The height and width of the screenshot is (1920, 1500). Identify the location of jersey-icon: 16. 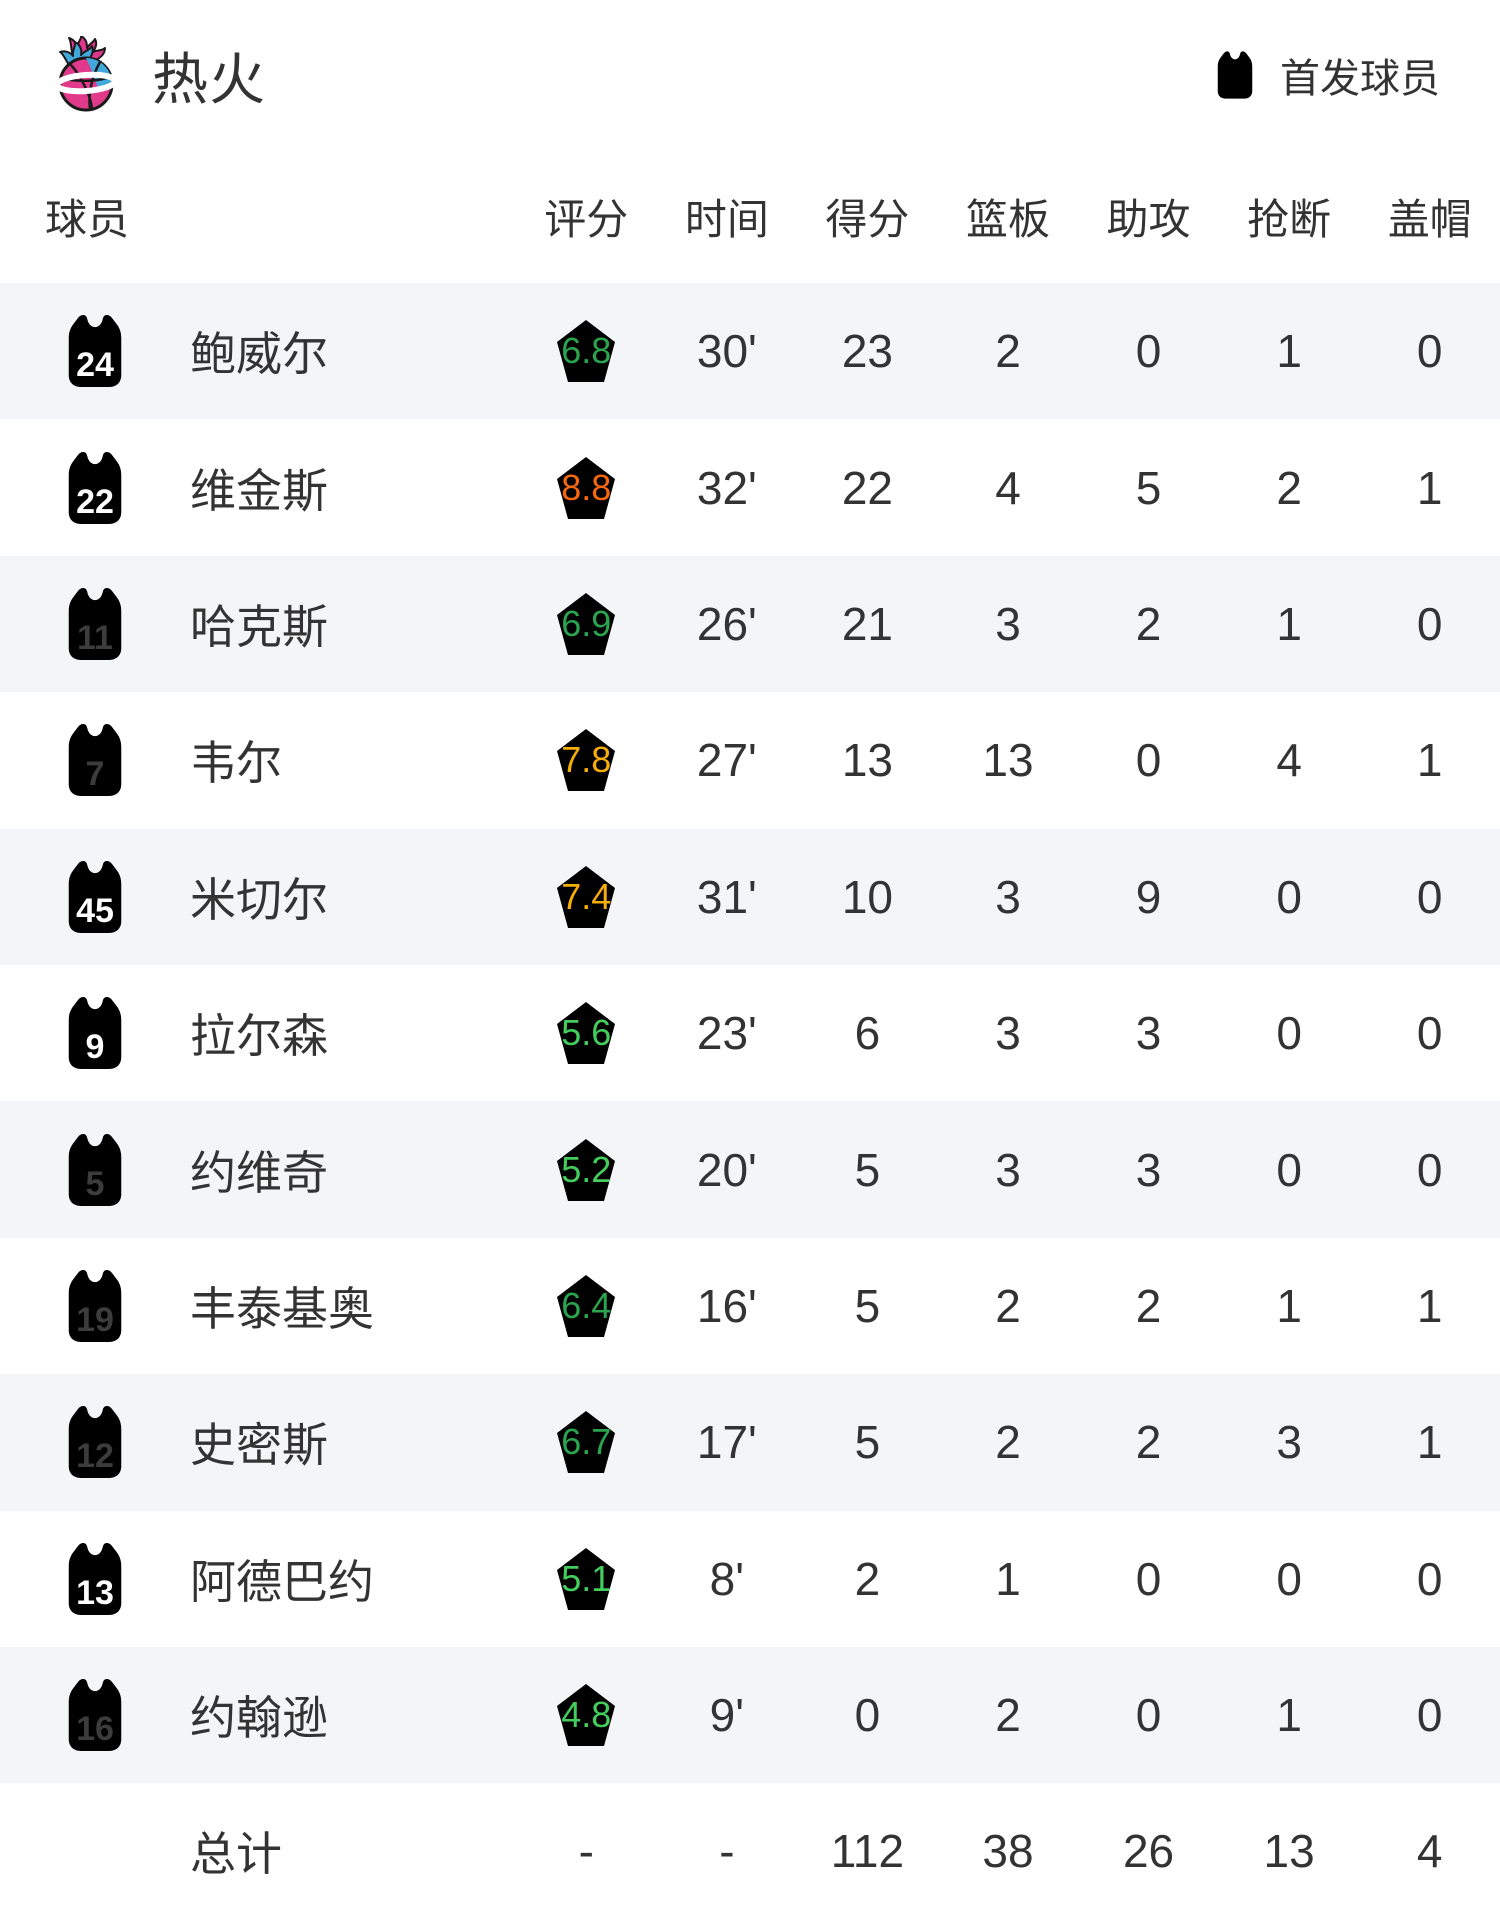
(95, 1715).